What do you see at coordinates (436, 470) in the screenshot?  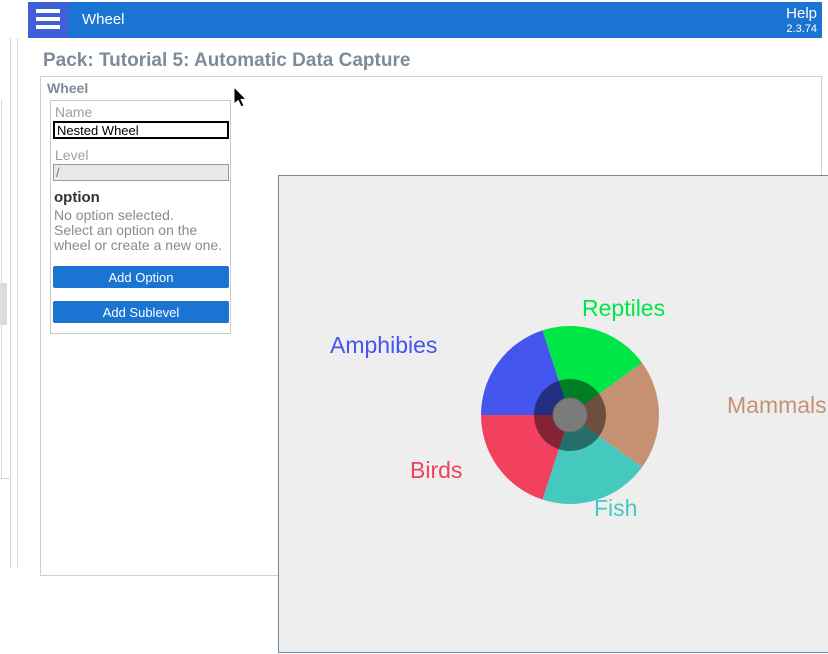 I see `wheel-label-birds: Birds` at bounding box center [436, 470].